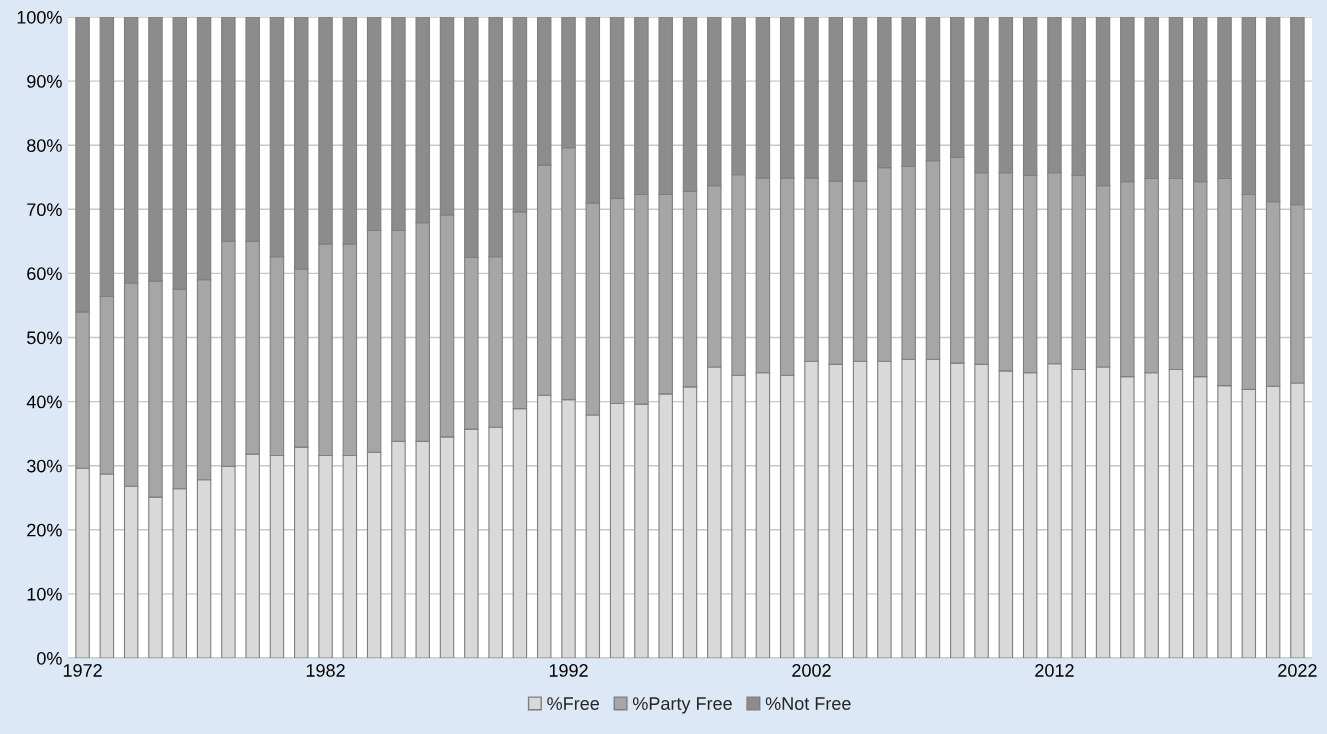  What do you see at coordinates (82, 670) in the screenshot?
I see `x-tick-label: 1972` at bounding box center [82, 670].